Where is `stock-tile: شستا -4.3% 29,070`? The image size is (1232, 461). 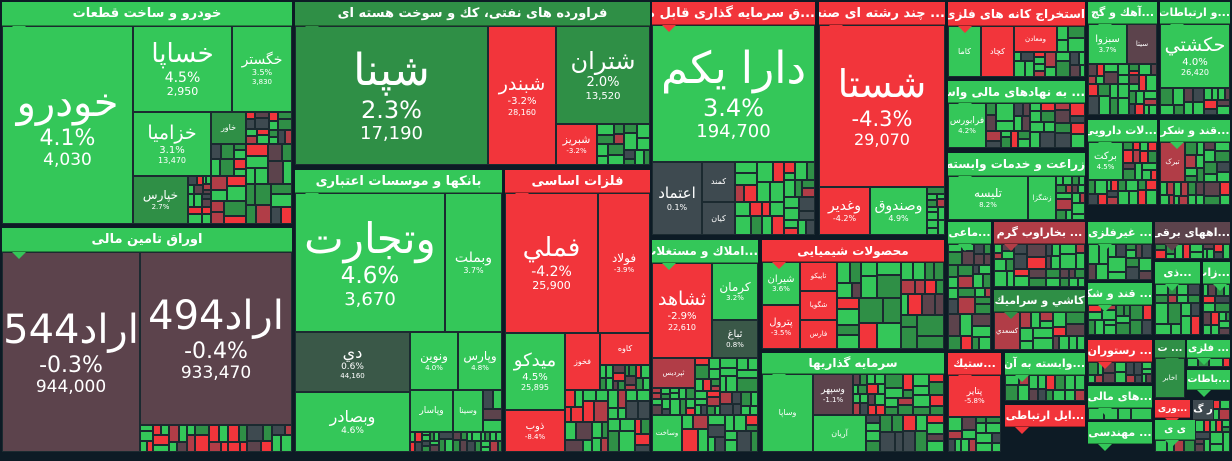 stock-tile: شستا -4.3% 29,070 is located at coordinates (882, 106).